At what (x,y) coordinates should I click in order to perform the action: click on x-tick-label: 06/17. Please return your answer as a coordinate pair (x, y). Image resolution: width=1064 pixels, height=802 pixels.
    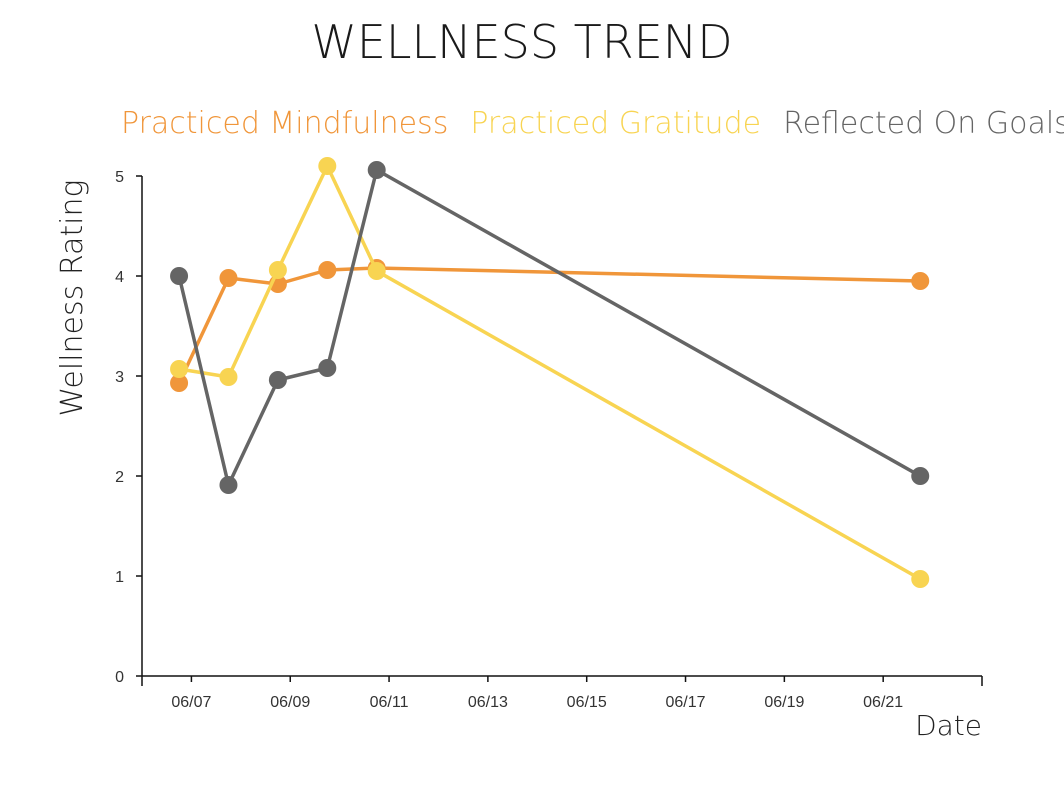
    Looking at the image, I should click on (686, 702).